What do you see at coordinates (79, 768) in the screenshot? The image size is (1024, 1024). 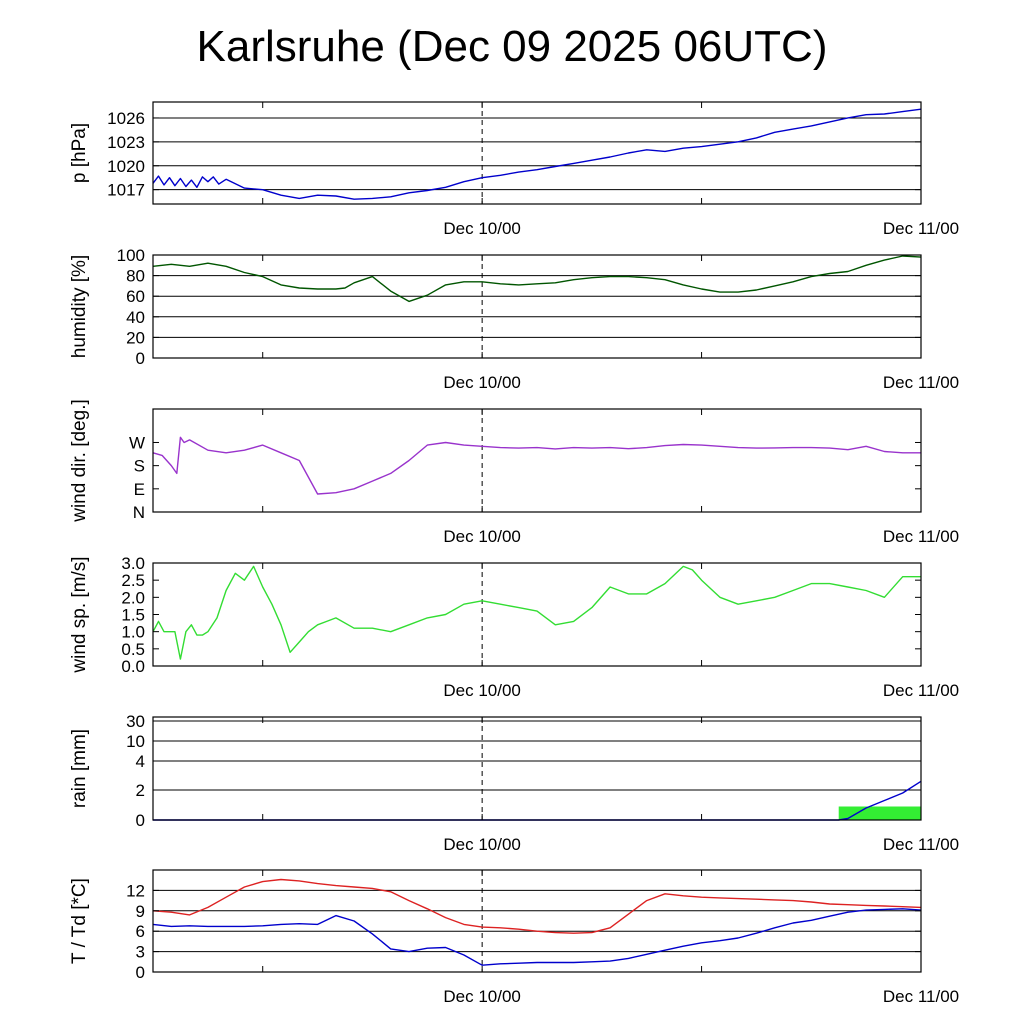 I see `y-axis-label: rain [mm]` at bounding box center [79, 768].